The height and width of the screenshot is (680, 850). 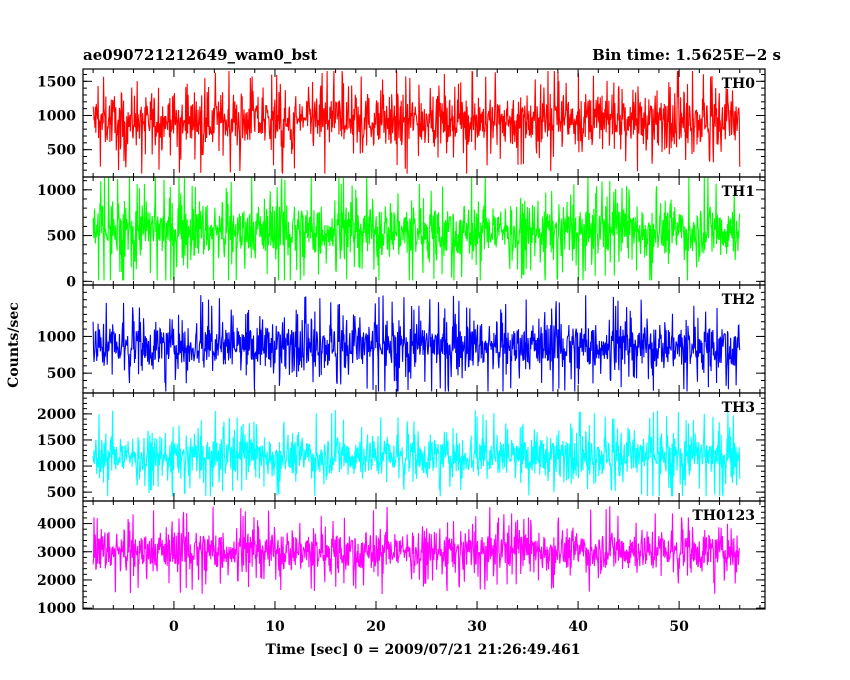 What do you see at coordinates (14, 345) in the screenshot?
I see `y-axis-label: Counts/sec` at bounding box center [14, 345].